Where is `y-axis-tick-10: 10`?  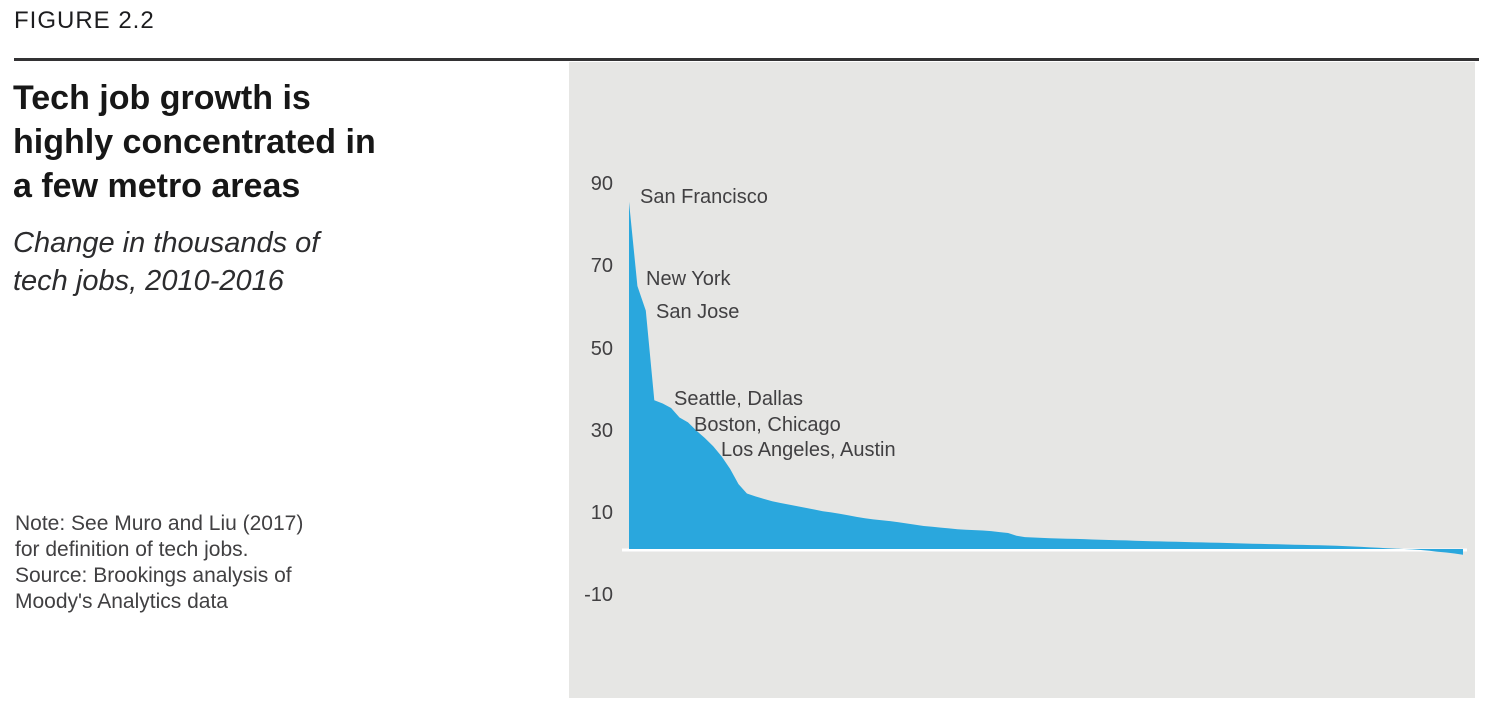
y-axis-tick-10: 10 is located at coordinates (601, 512).